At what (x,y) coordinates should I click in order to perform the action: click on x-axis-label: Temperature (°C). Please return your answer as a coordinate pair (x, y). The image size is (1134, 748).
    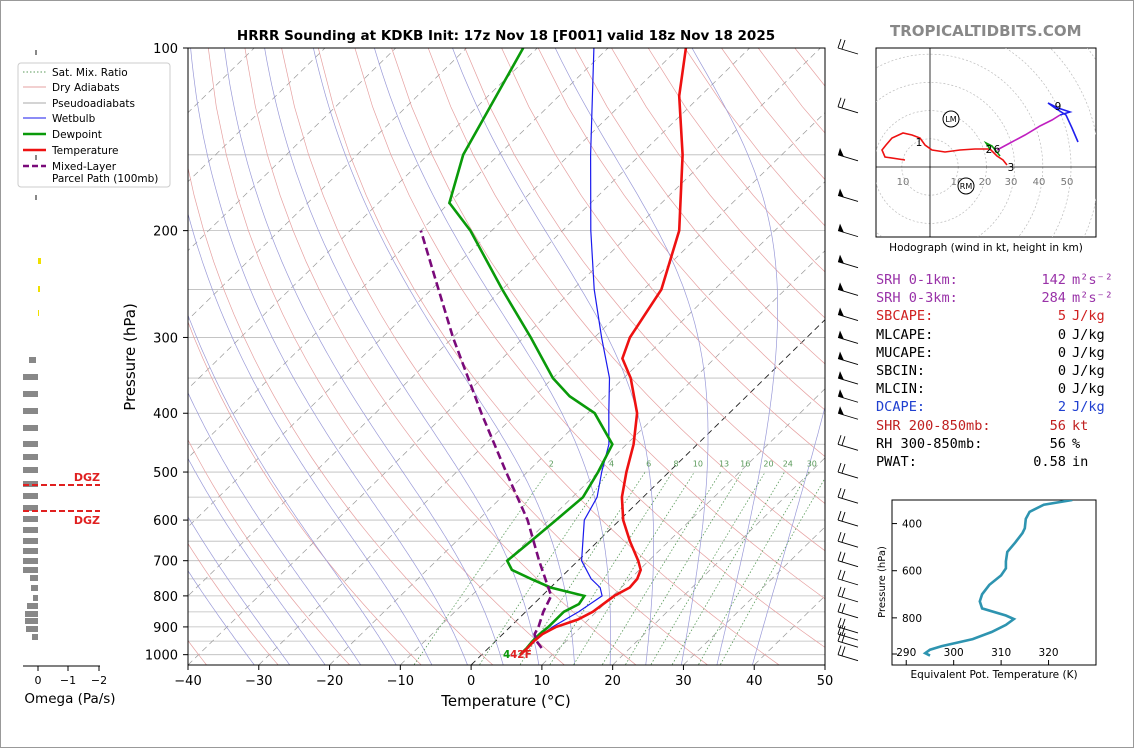
    Looking at the image, I should click on (505, 701).